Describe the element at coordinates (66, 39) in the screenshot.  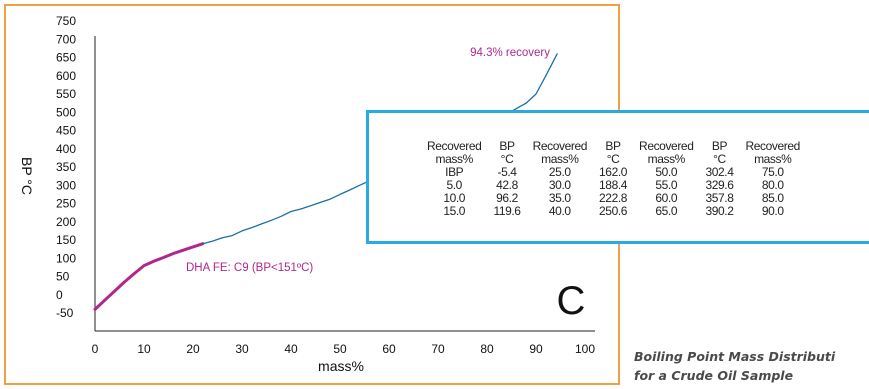
I see `y-tick-label: 700` at that location.